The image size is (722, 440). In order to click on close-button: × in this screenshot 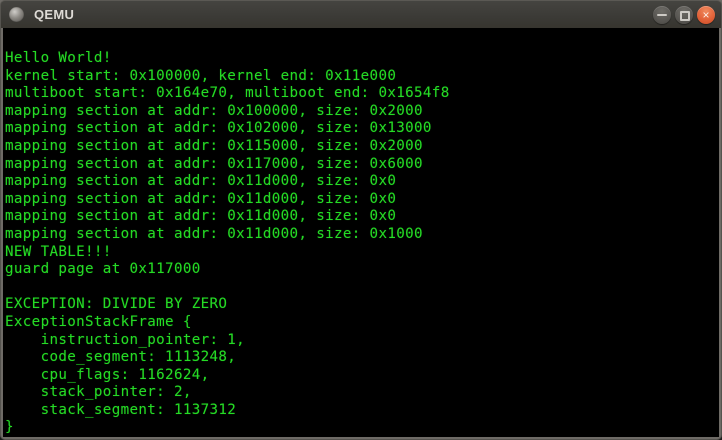, I will do `click(706, 14)`.